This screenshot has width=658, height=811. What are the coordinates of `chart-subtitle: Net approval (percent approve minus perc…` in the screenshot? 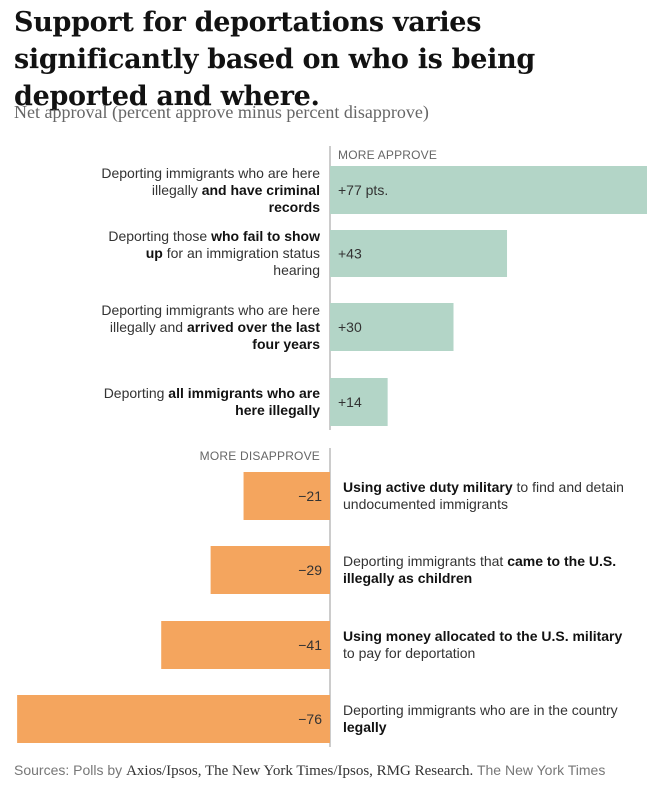 It's located at (221, 112).